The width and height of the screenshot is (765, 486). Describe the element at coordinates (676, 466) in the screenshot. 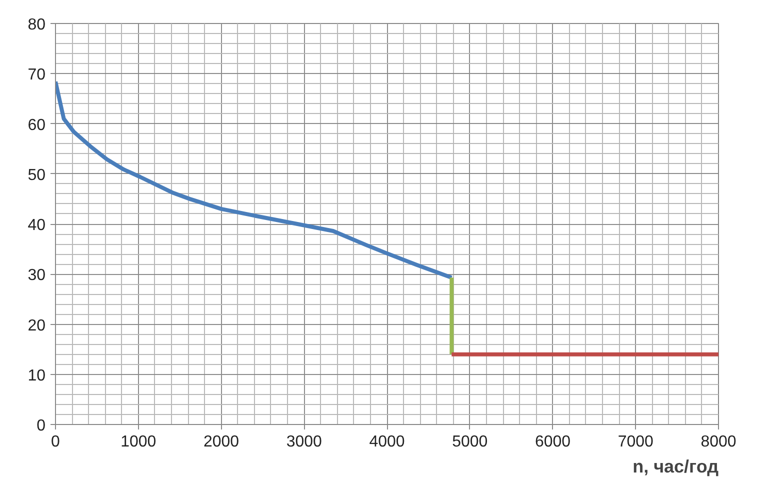

I see `x-axis-title: n, час/год` at that location.